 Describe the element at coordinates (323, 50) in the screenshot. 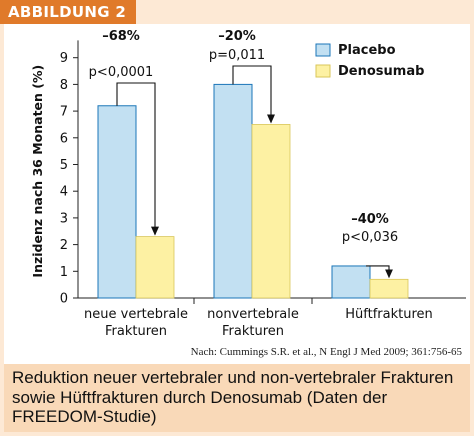

I see `legend-swatch-placebo` at that location.